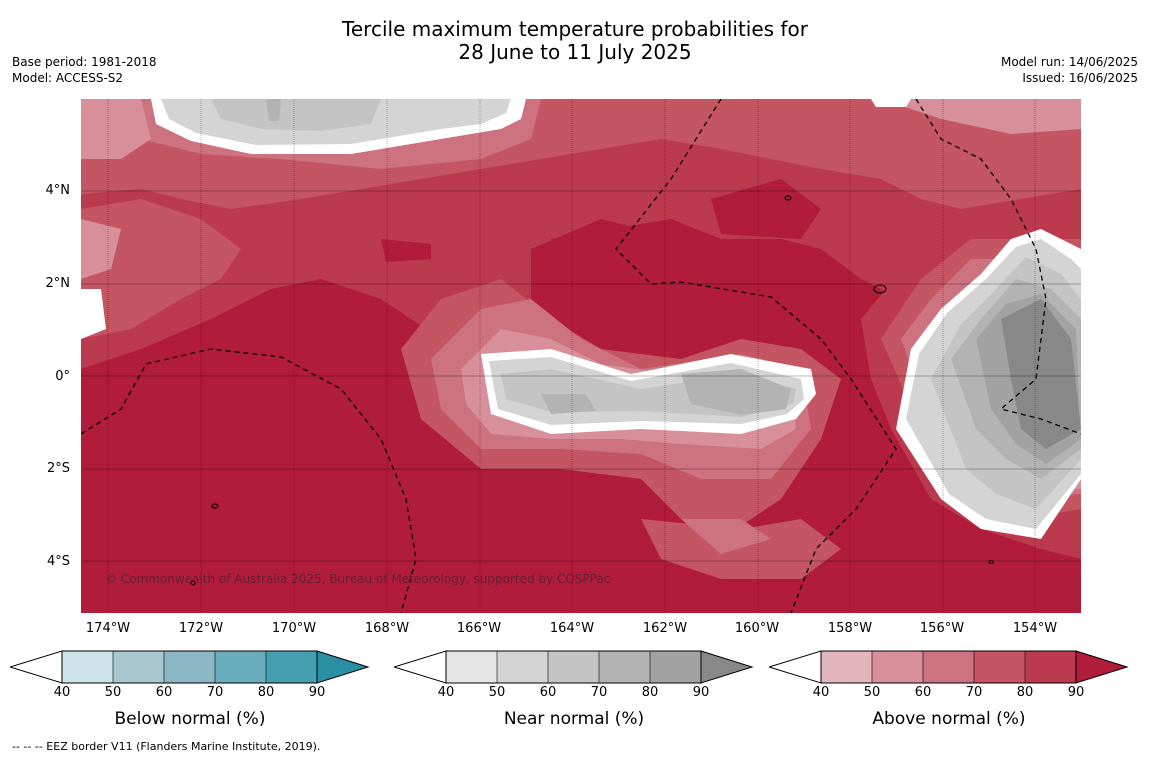 The width and height of the screenshot is (1150, 758). Describe the element at coordinates (1069, 70) in the screenshot. I see `meta-right: Model run: 14/06/2025 Issued: 16/06/2025` at that location.